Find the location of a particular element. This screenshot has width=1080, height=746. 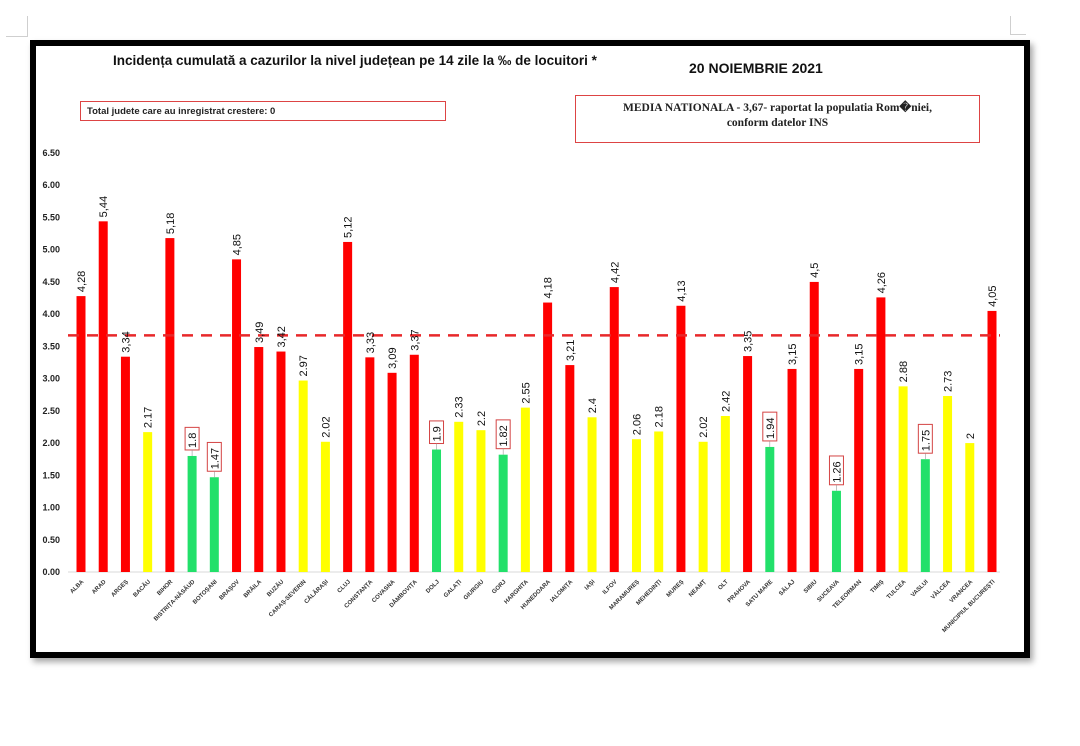

data-label-group: 1.47 is located at coordinates (214, 456).